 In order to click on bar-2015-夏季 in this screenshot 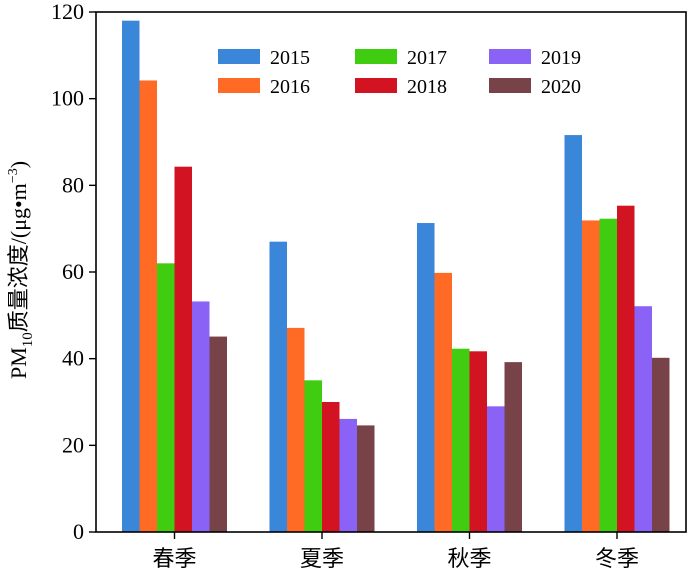, I will do `click(278, 387)`.